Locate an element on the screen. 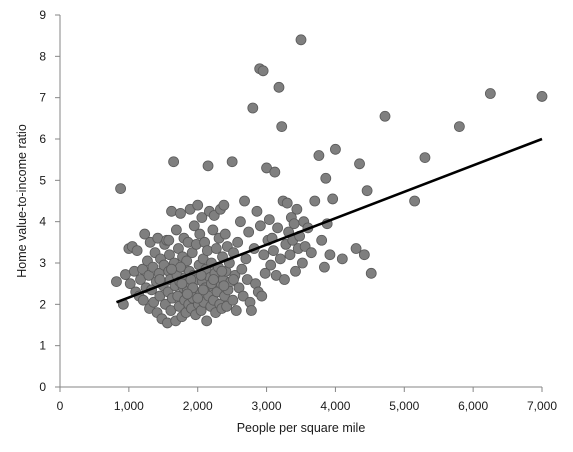 The height and width of the screenshot is (452, 573). y-tick-label: 2 is located at coordinates (42, 304).